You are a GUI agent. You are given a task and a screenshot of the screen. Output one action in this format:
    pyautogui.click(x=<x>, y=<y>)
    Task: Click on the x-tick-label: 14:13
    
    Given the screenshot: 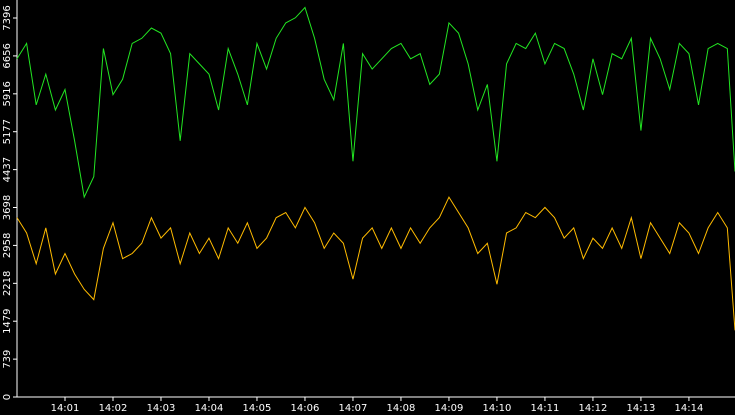 What is the action you would take?
    pyautogui.click(x=641, y=408)
    